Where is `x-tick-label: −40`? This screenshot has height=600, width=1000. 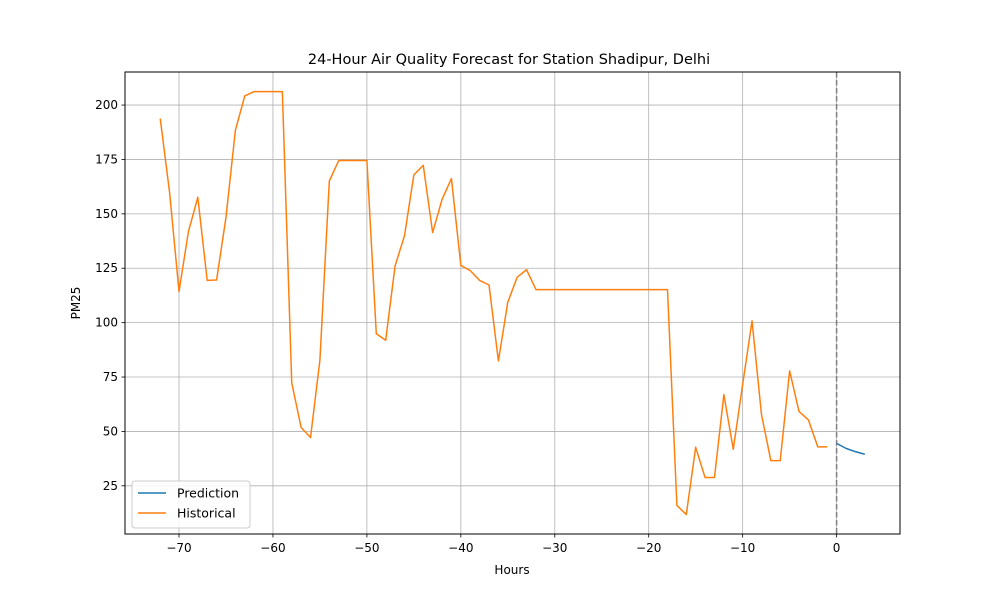
x-tick-label: −40 is located at coordinates (460, 548).